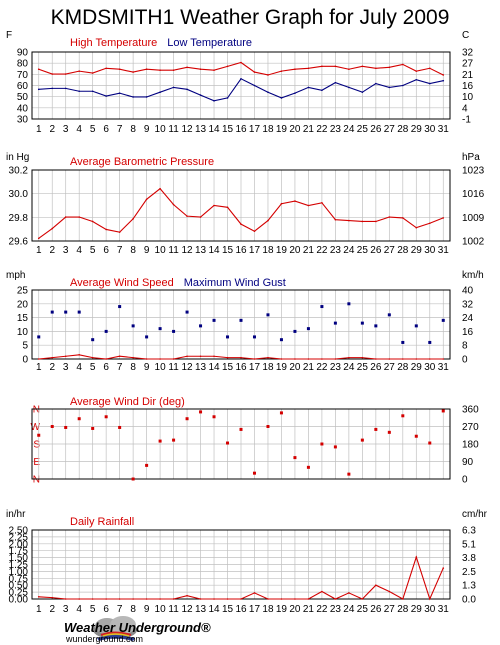  What do you see at coordinates (23, 97) in the screenshot?
I see `y-tick-label-left: 50` at bounding box center [23, 97].